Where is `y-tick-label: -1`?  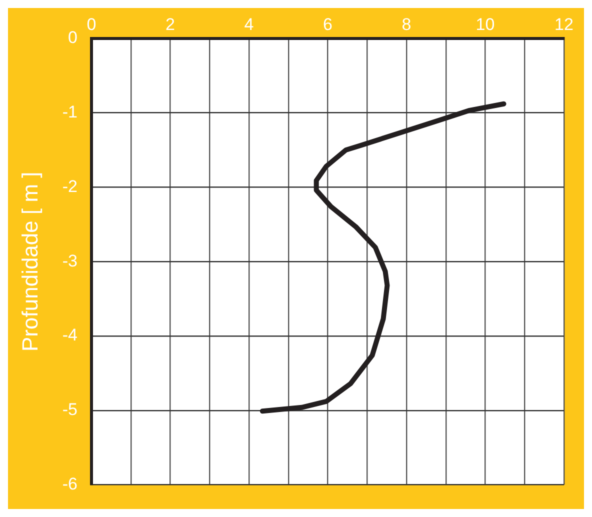
y-tick-label: -1 is located at coordinates (70, 112).